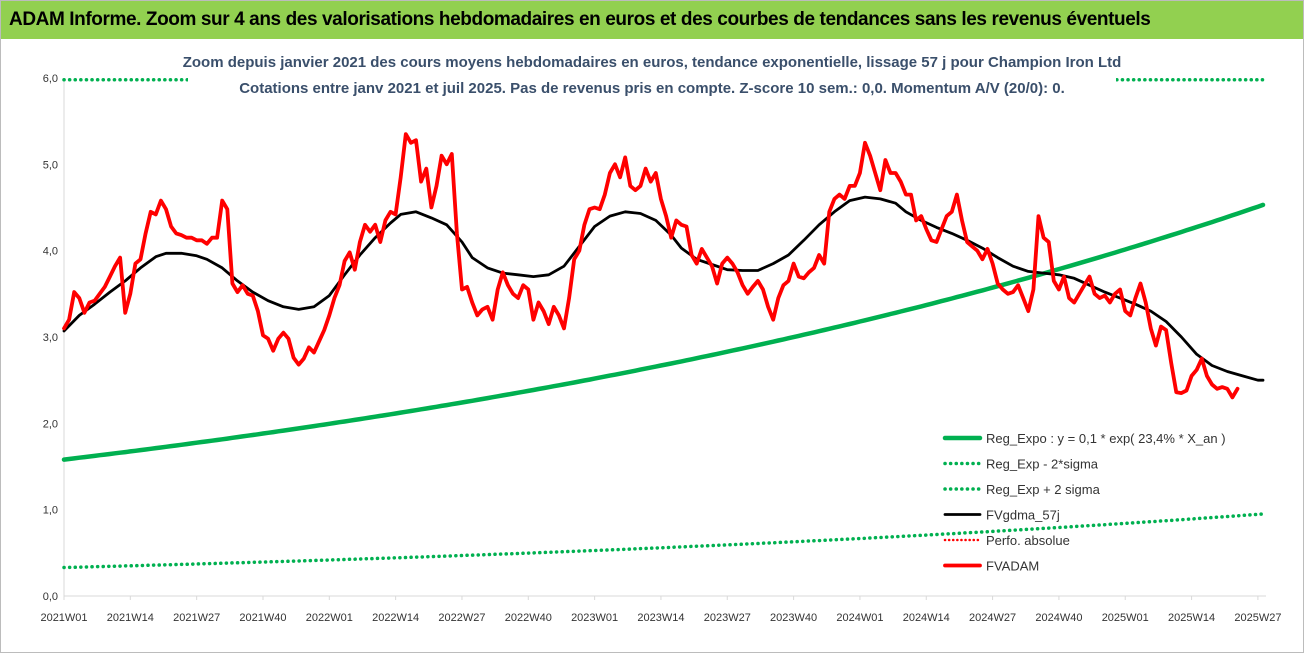  What do you see at coordinates (793, 618) in the screenshot?
I see `x-tick-label: 2023W40` at bounding box center [793, 618].